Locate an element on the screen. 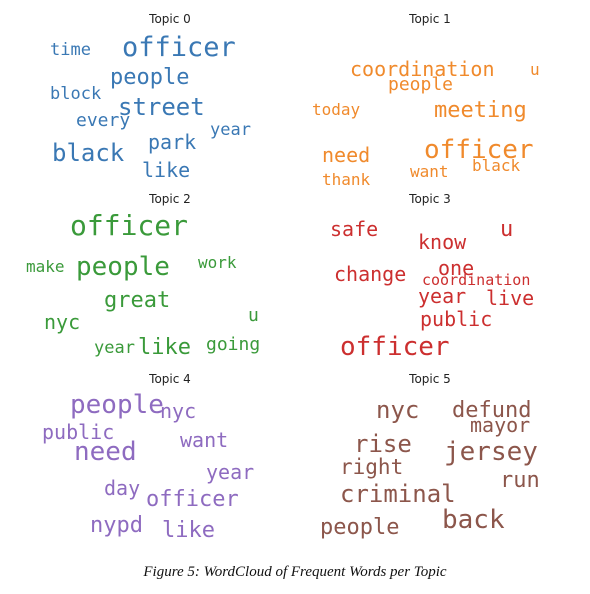  topic-5-word-run: run is located at coordinates (520, 480).